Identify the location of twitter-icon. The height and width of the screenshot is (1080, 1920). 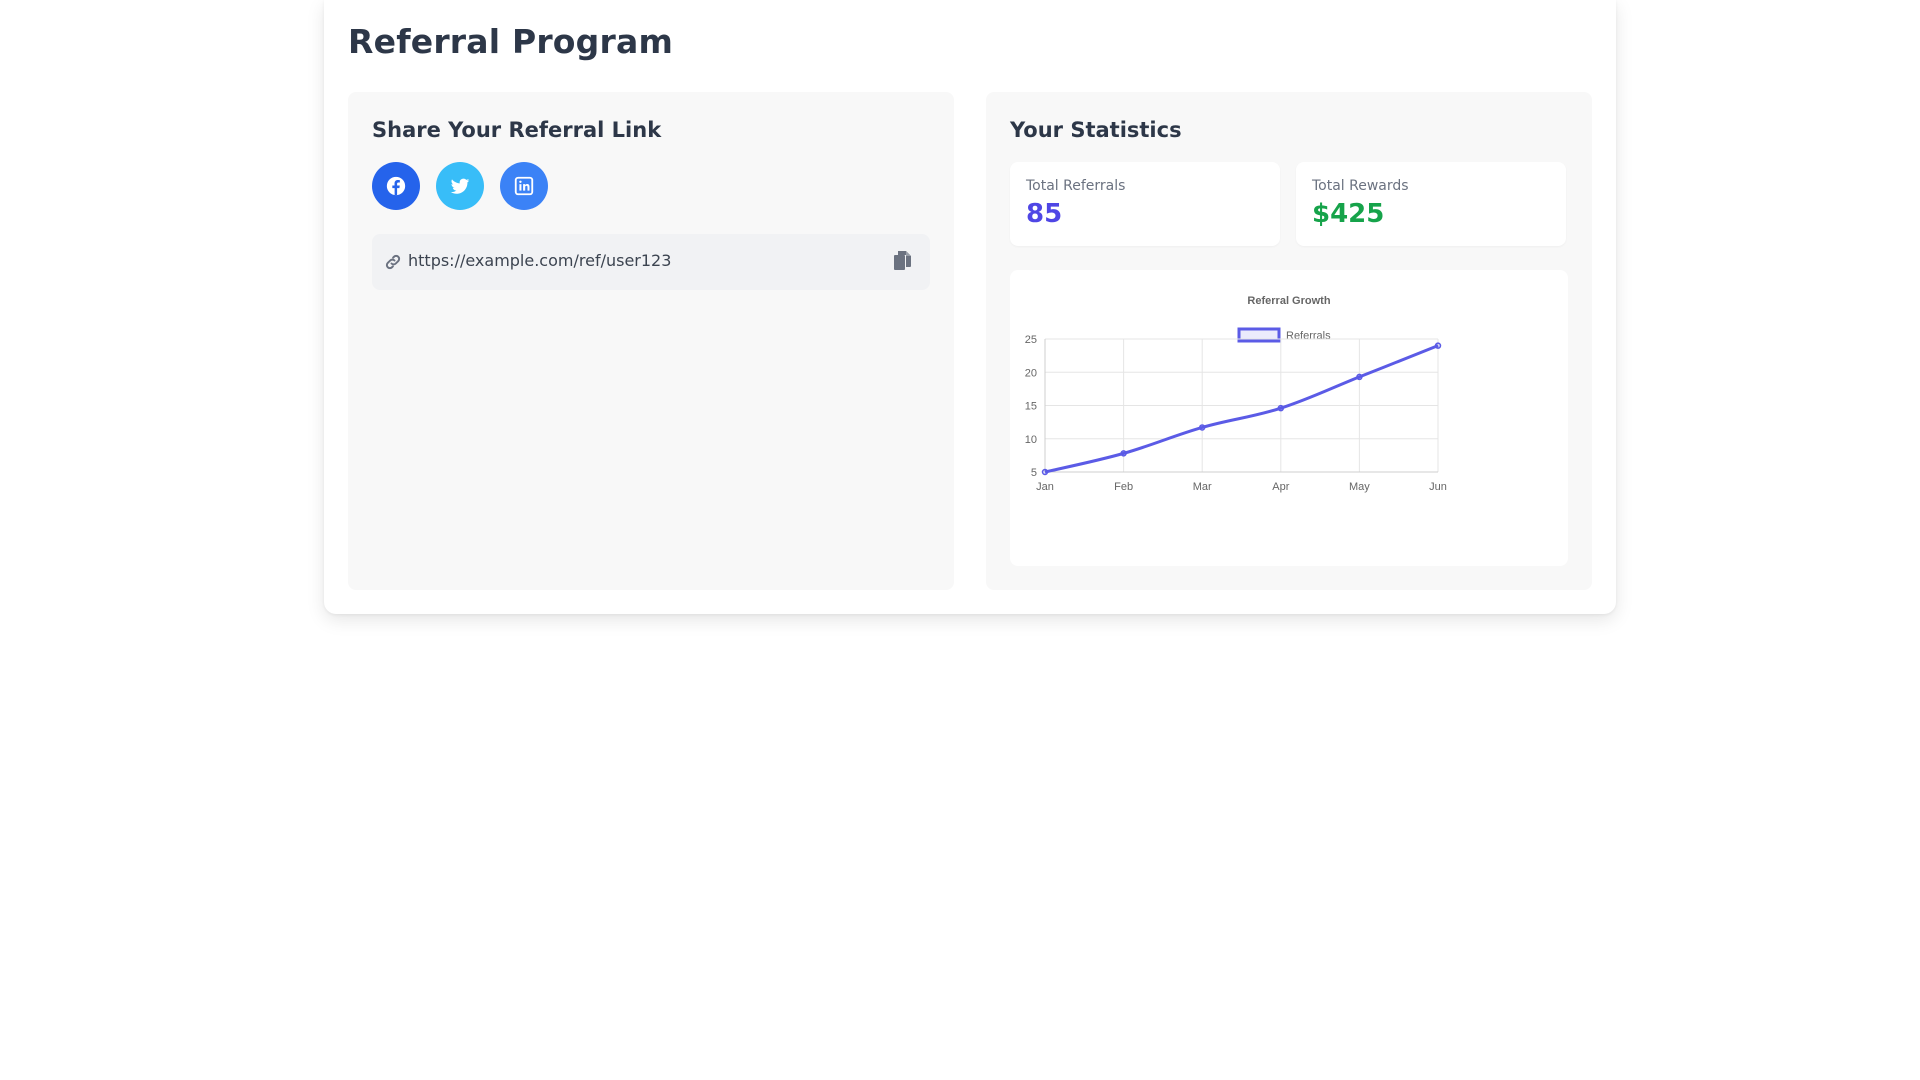
(460, 186).